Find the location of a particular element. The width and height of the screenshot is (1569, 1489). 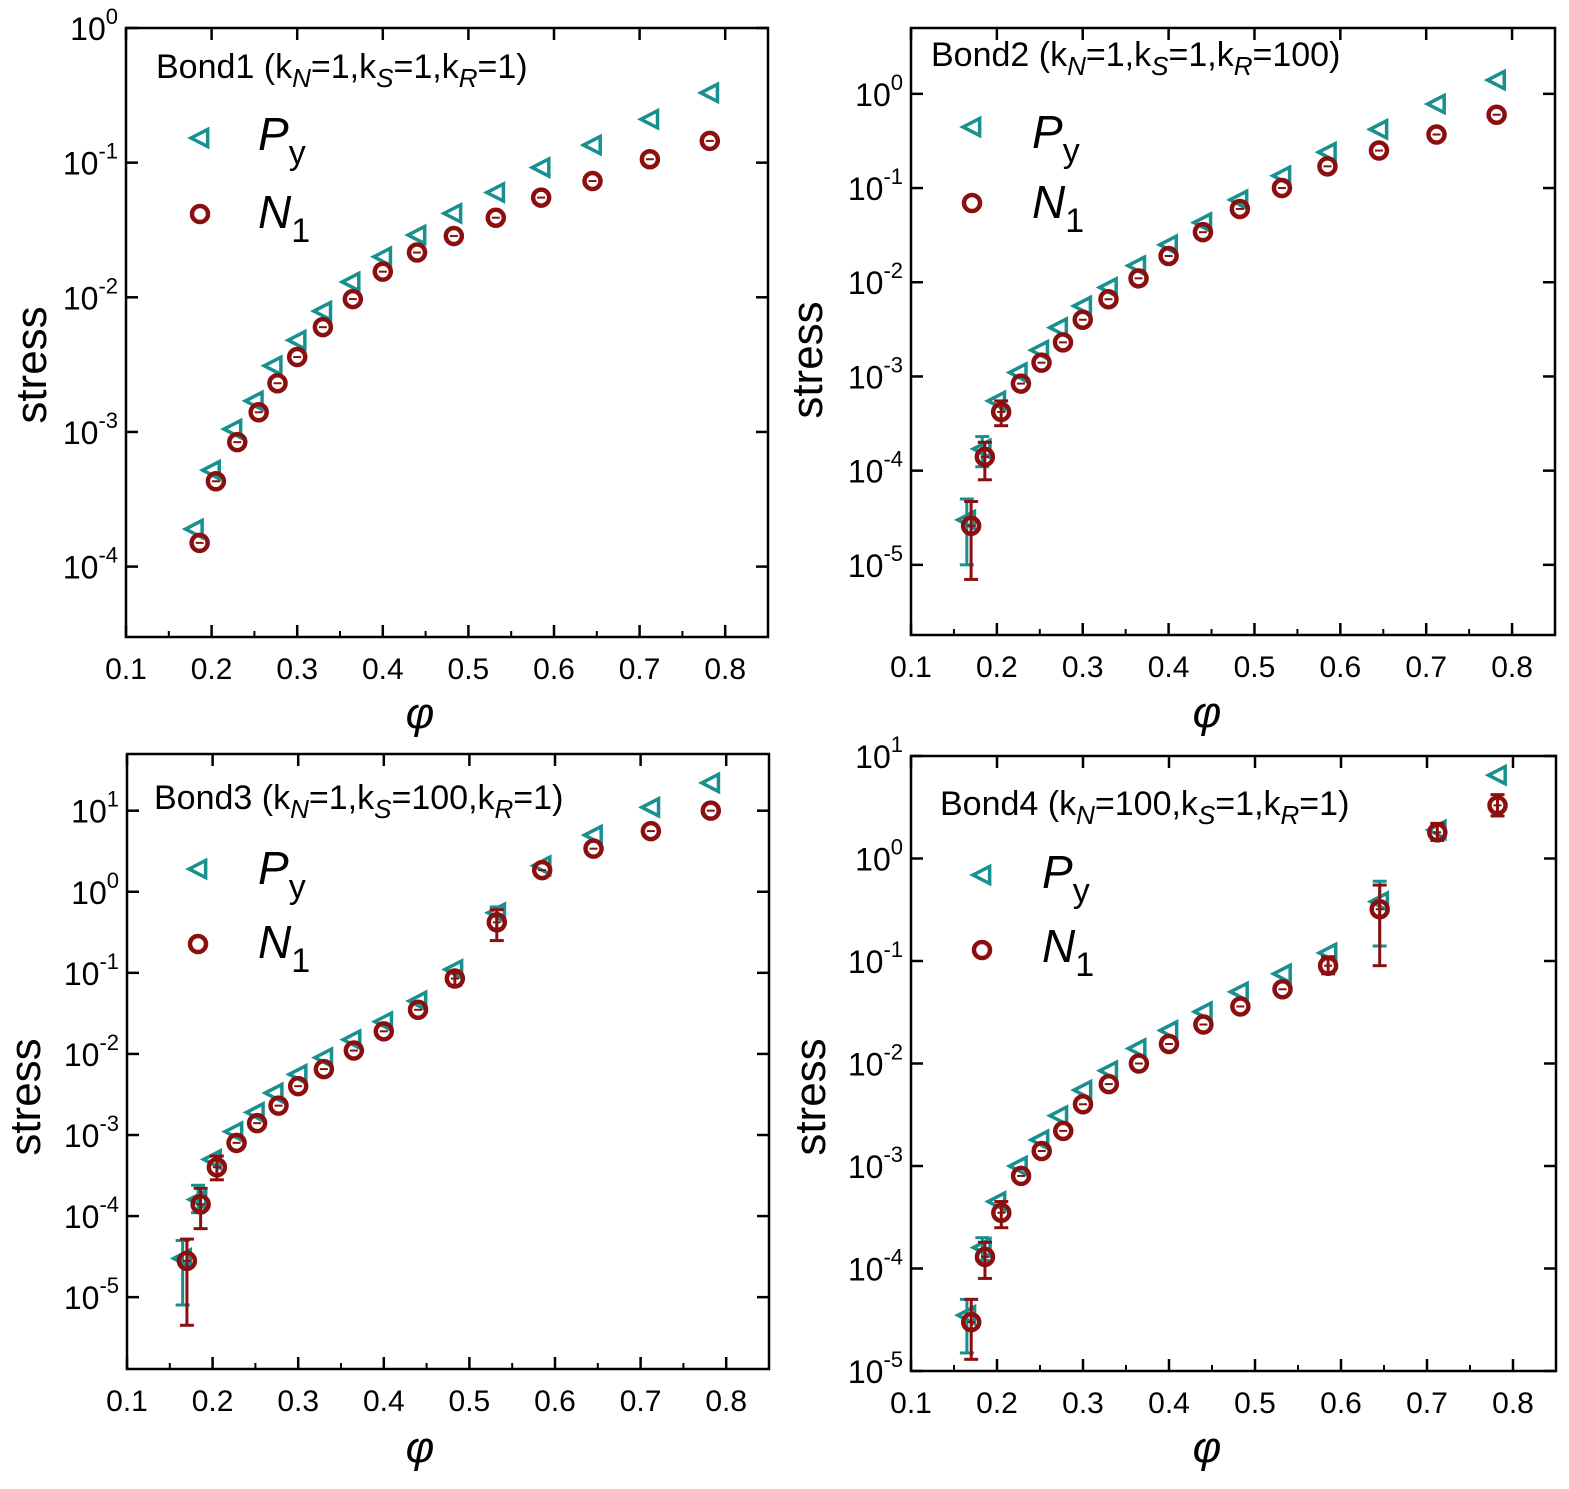

chart-title: Bond1 (kN=1,kS=1,kR=1) is located at coordinates (342, 70).